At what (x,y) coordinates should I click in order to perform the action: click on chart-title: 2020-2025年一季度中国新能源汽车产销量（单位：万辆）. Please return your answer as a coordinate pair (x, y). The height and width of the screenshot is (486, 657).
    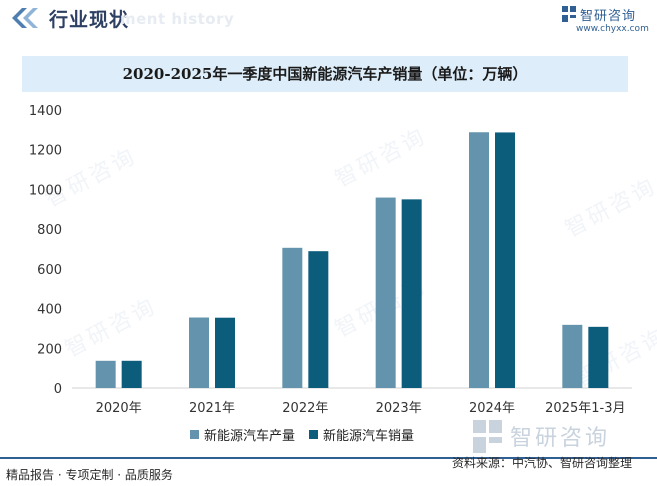
    Looking at the image, I should click on (325, 74).